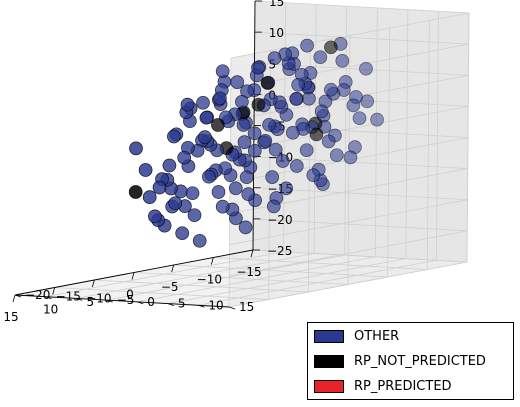 The height and width of the screenshot is (407, 520). I want to click on z-tick-label: −25, so click(279, 251).